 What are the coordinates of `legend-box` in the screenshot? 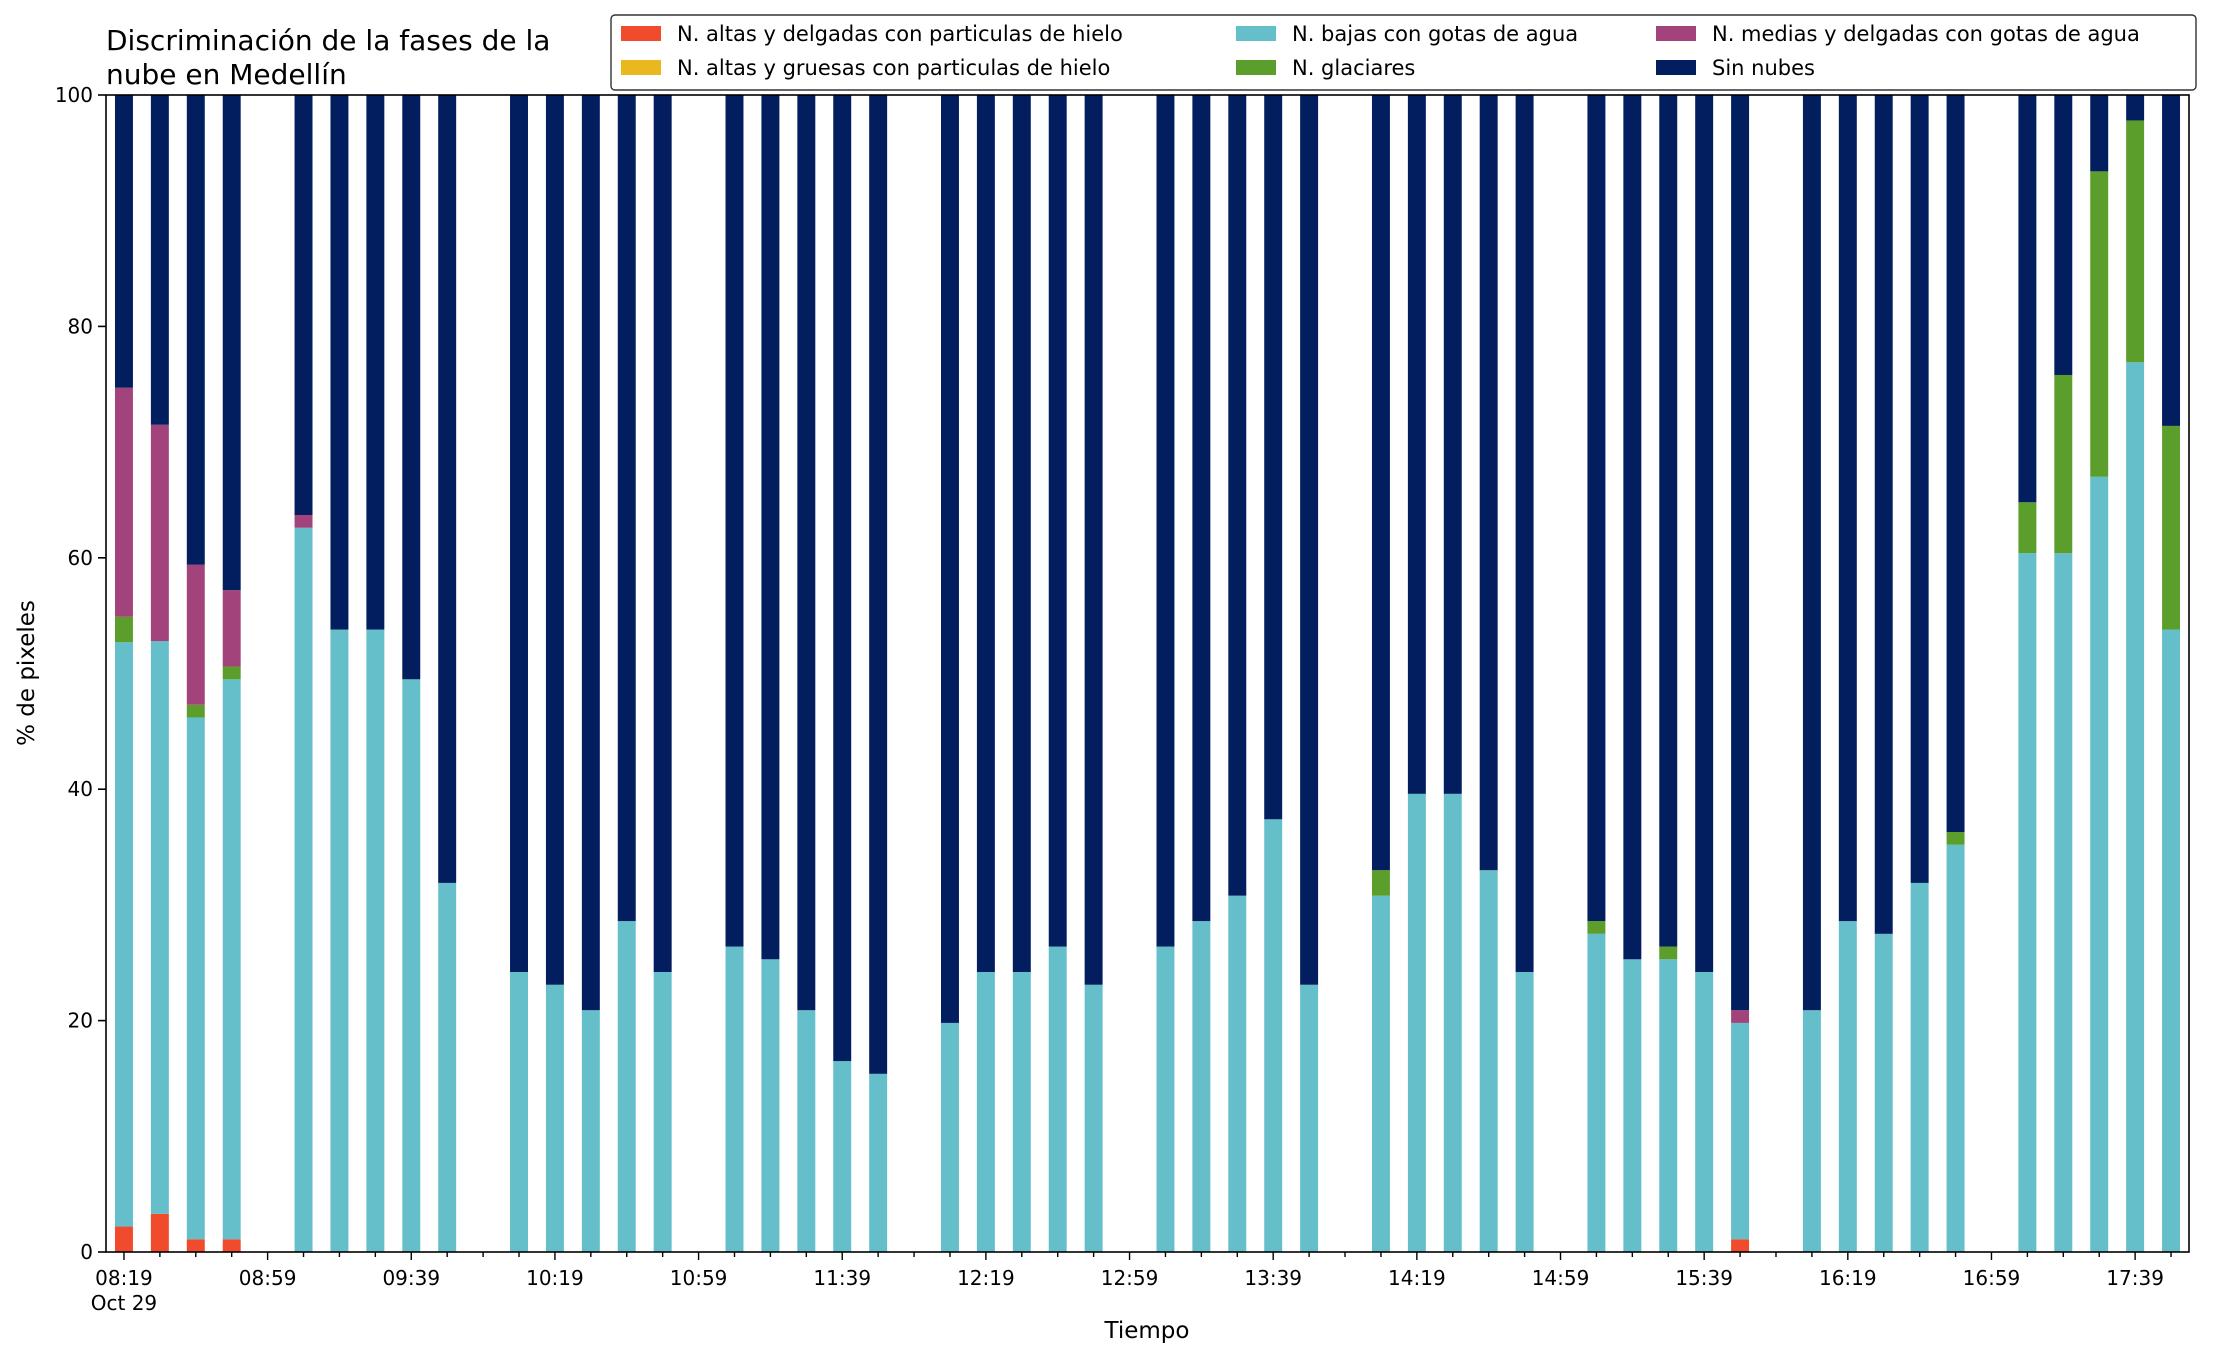 It's located at (1403, 52).